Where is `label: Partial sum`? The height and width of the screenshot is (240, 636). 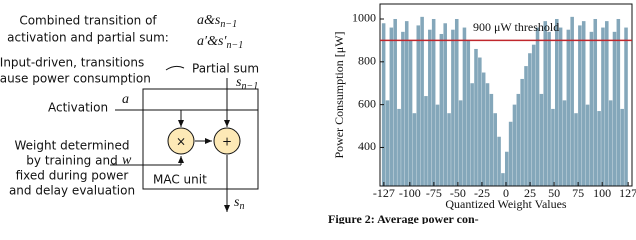
label: Partial sum is located at coordinates (225, 69).